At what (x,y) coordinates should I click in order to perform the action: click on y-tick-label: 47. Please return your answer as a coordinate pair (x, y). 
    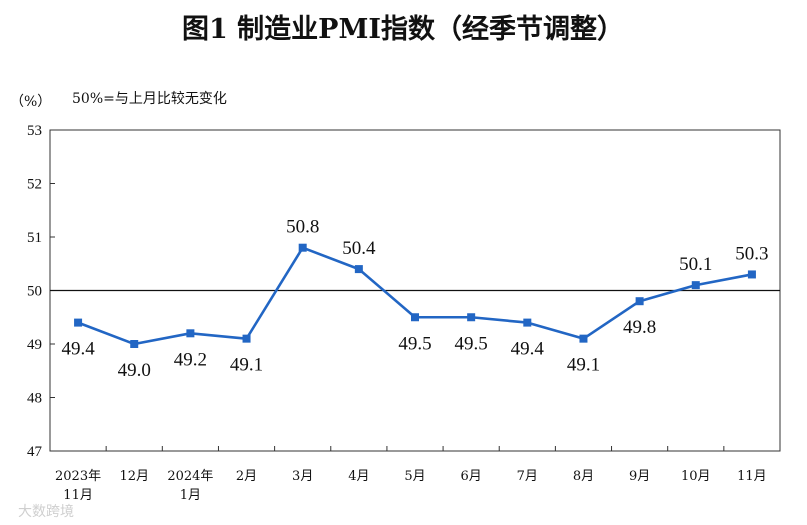
    Looking at the image, I should click on (35, 452).